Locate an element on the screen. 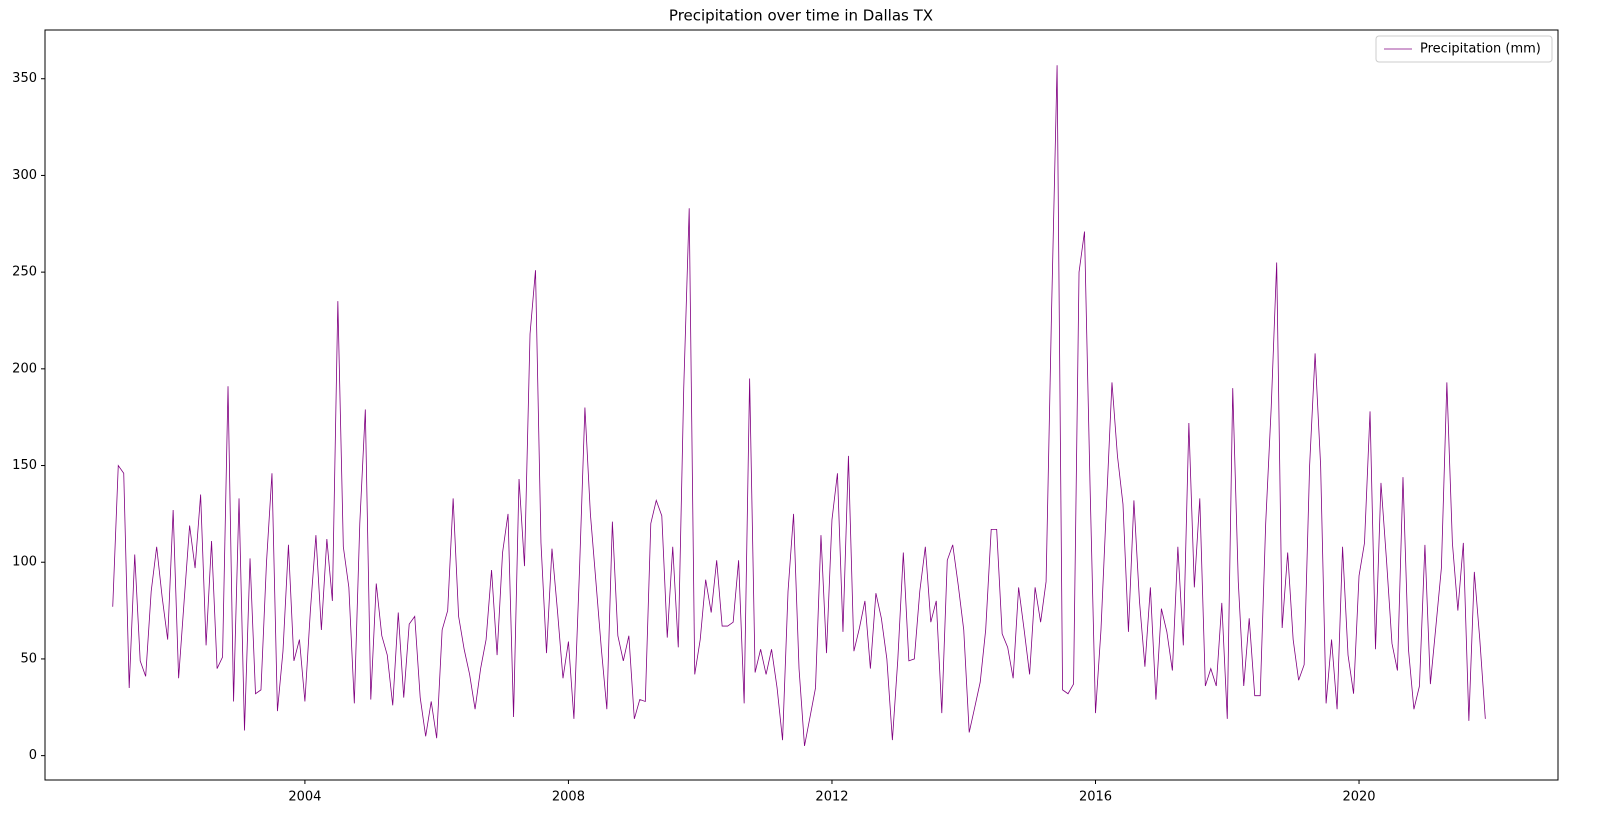  y-tick-label: 150 is located at coordinates (24, 465).